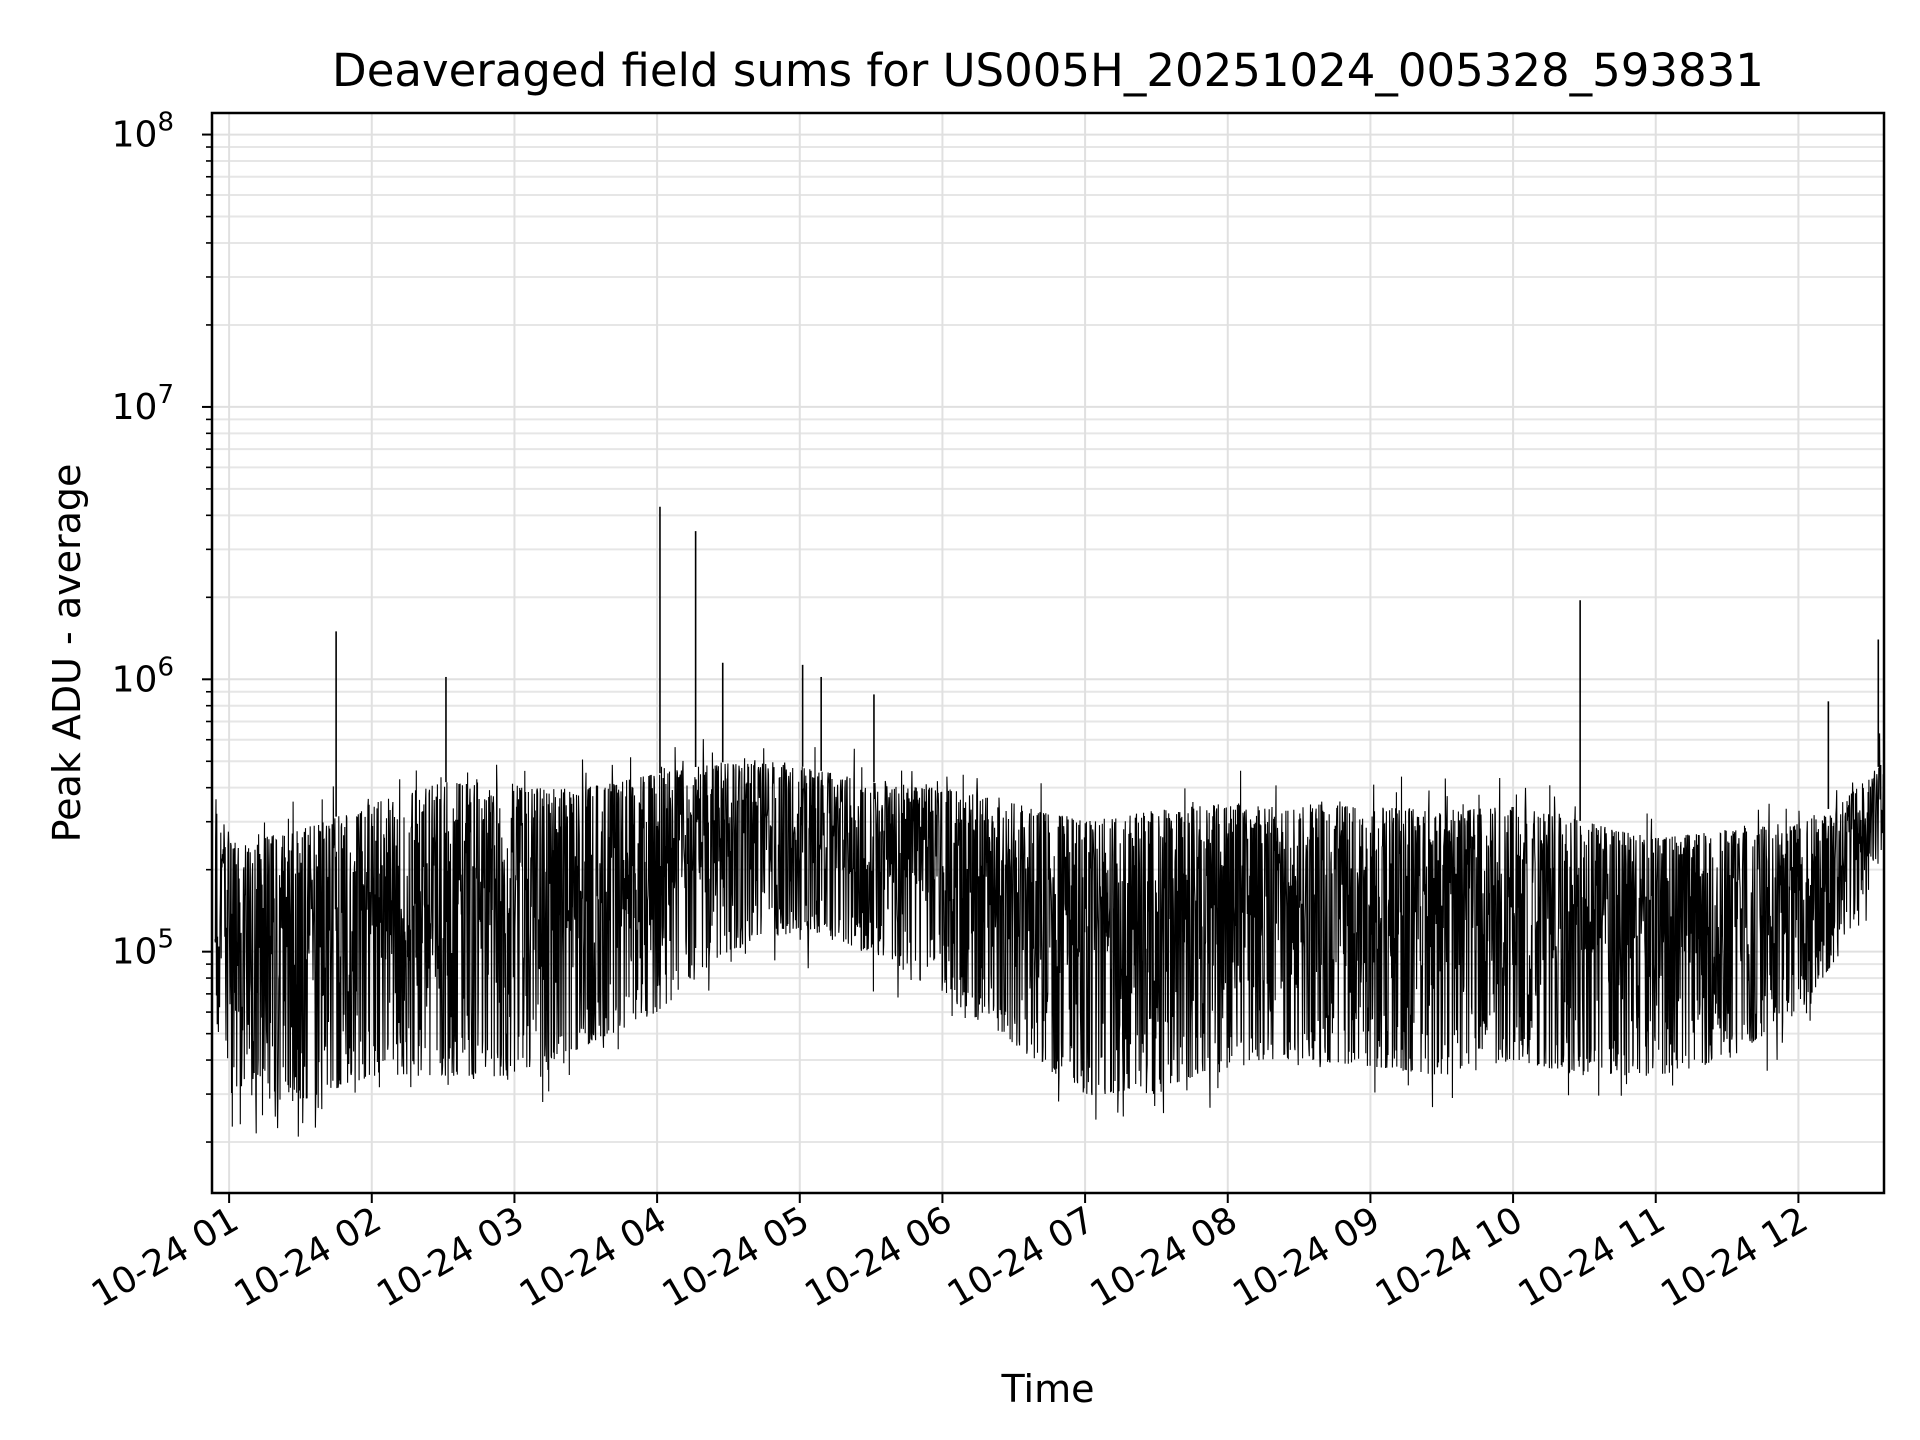  Describe the element at coordinates (143, 949) in the screenshot. I see `y-tick-label: 10⁵` at that location.